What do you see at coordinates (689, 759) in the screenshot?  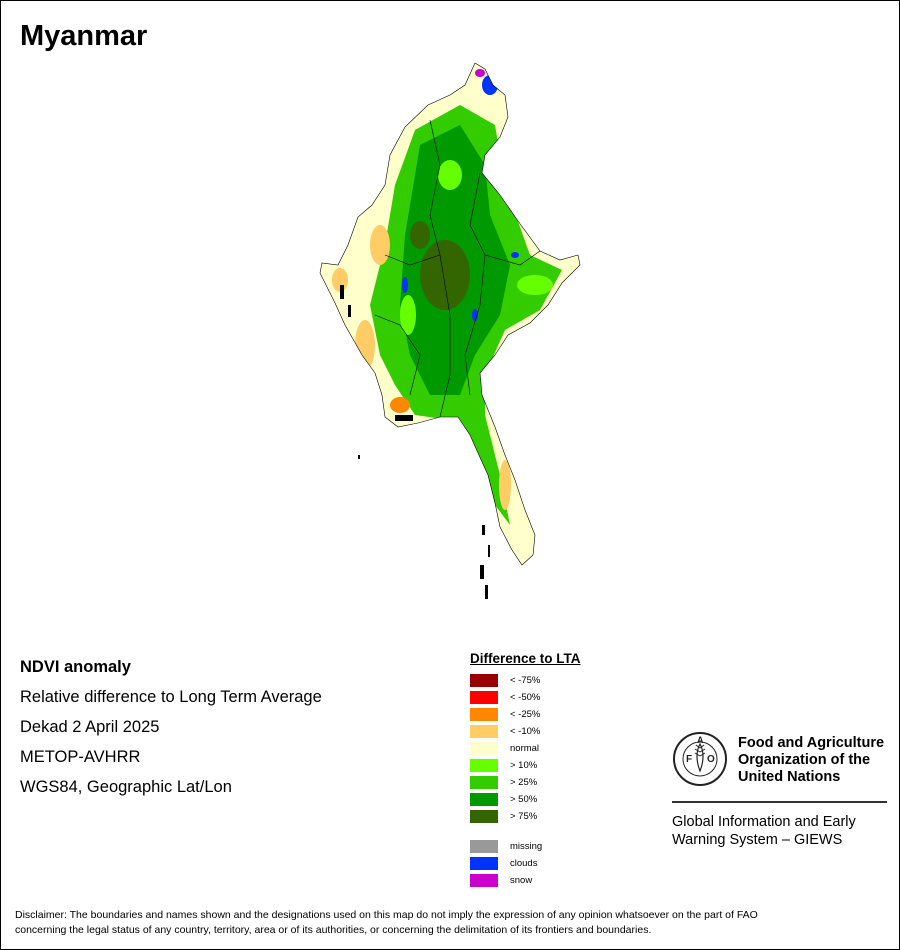 I see `svg-text: F` at bounding box center [689, 759].